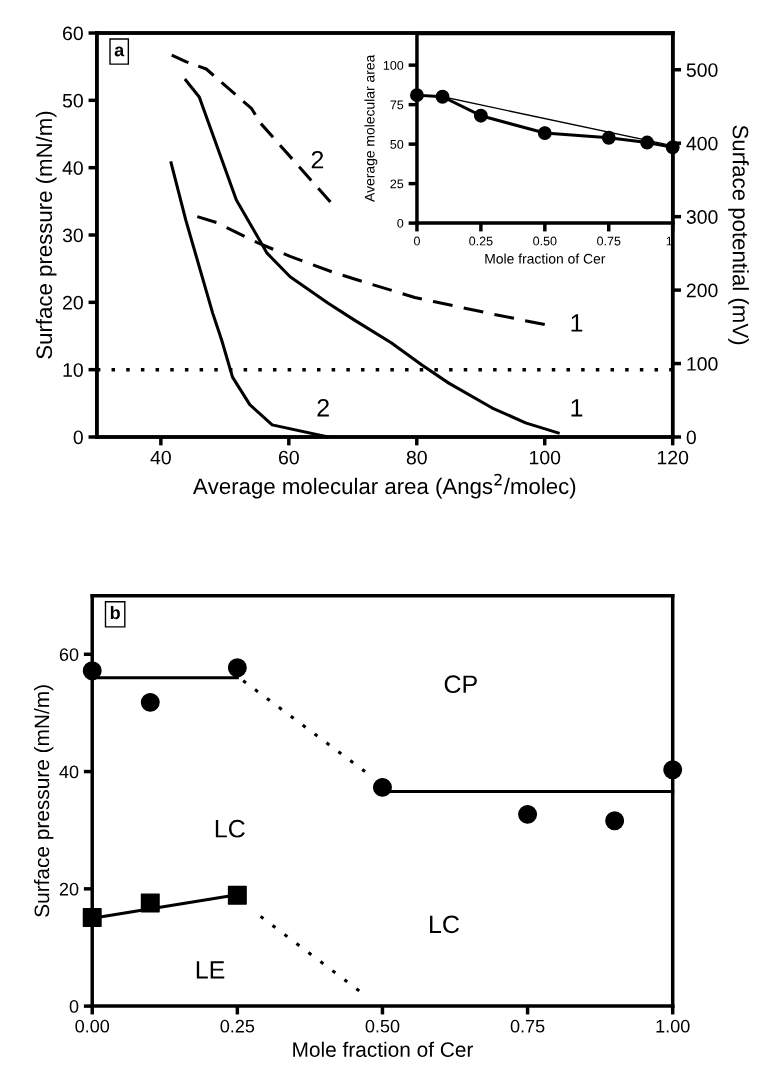 This screenshot has height=1083, width=775. Describe the element at coordinates (210, 970) in the screenshot. I see `annotation: LE` at that location.